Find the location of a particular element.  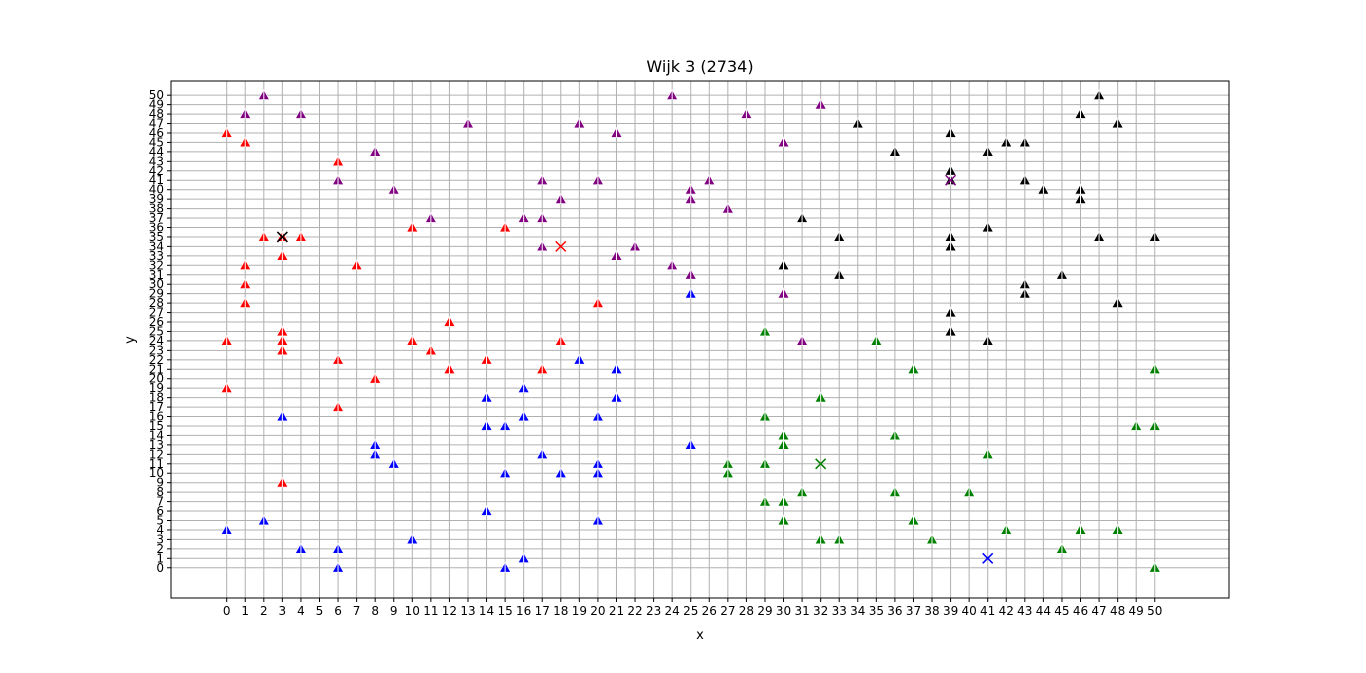

y-tick-label: 48 is located at coordinates (156, 114).